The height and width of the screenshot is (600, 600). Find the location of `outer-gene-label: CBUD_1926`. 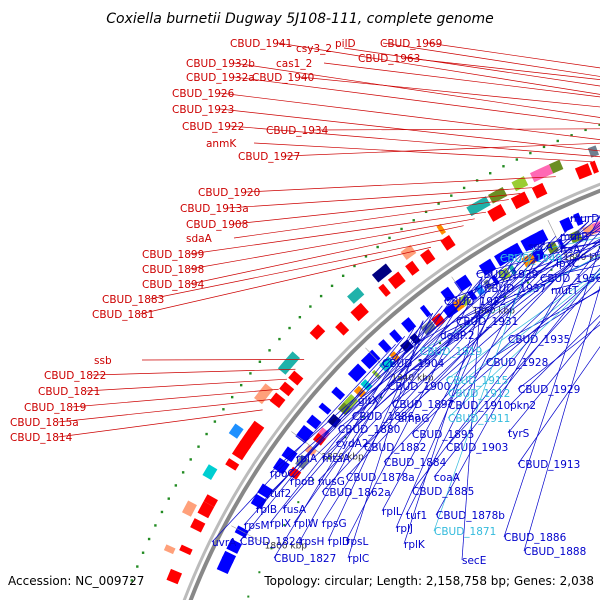

outer-gene-label: CBUD_1926 is located at coordinates (203, 94).